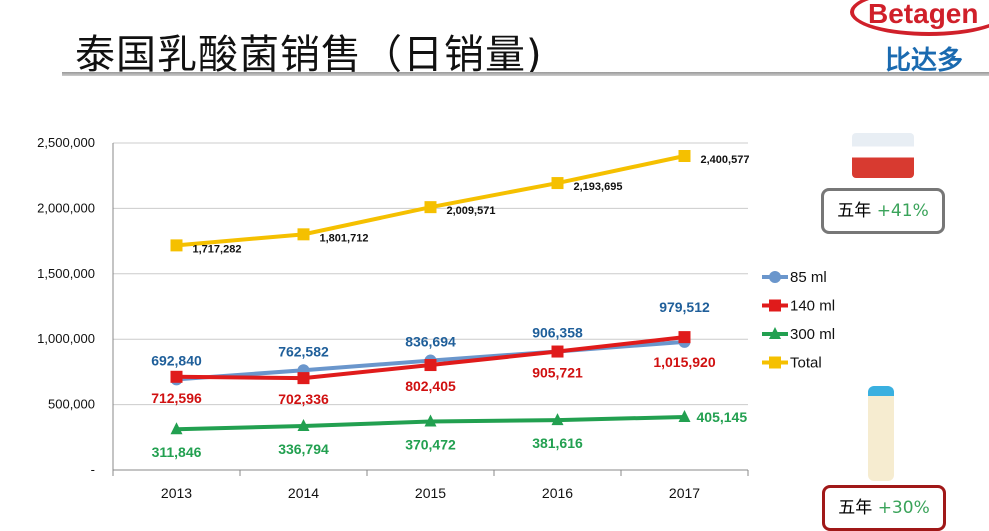 This screenshot has width=989, height=531. What do you see at coordinates (924, 61) in the screenshot?
I see `logo-cn-text: 比达多` at bounding box center [924, 61].